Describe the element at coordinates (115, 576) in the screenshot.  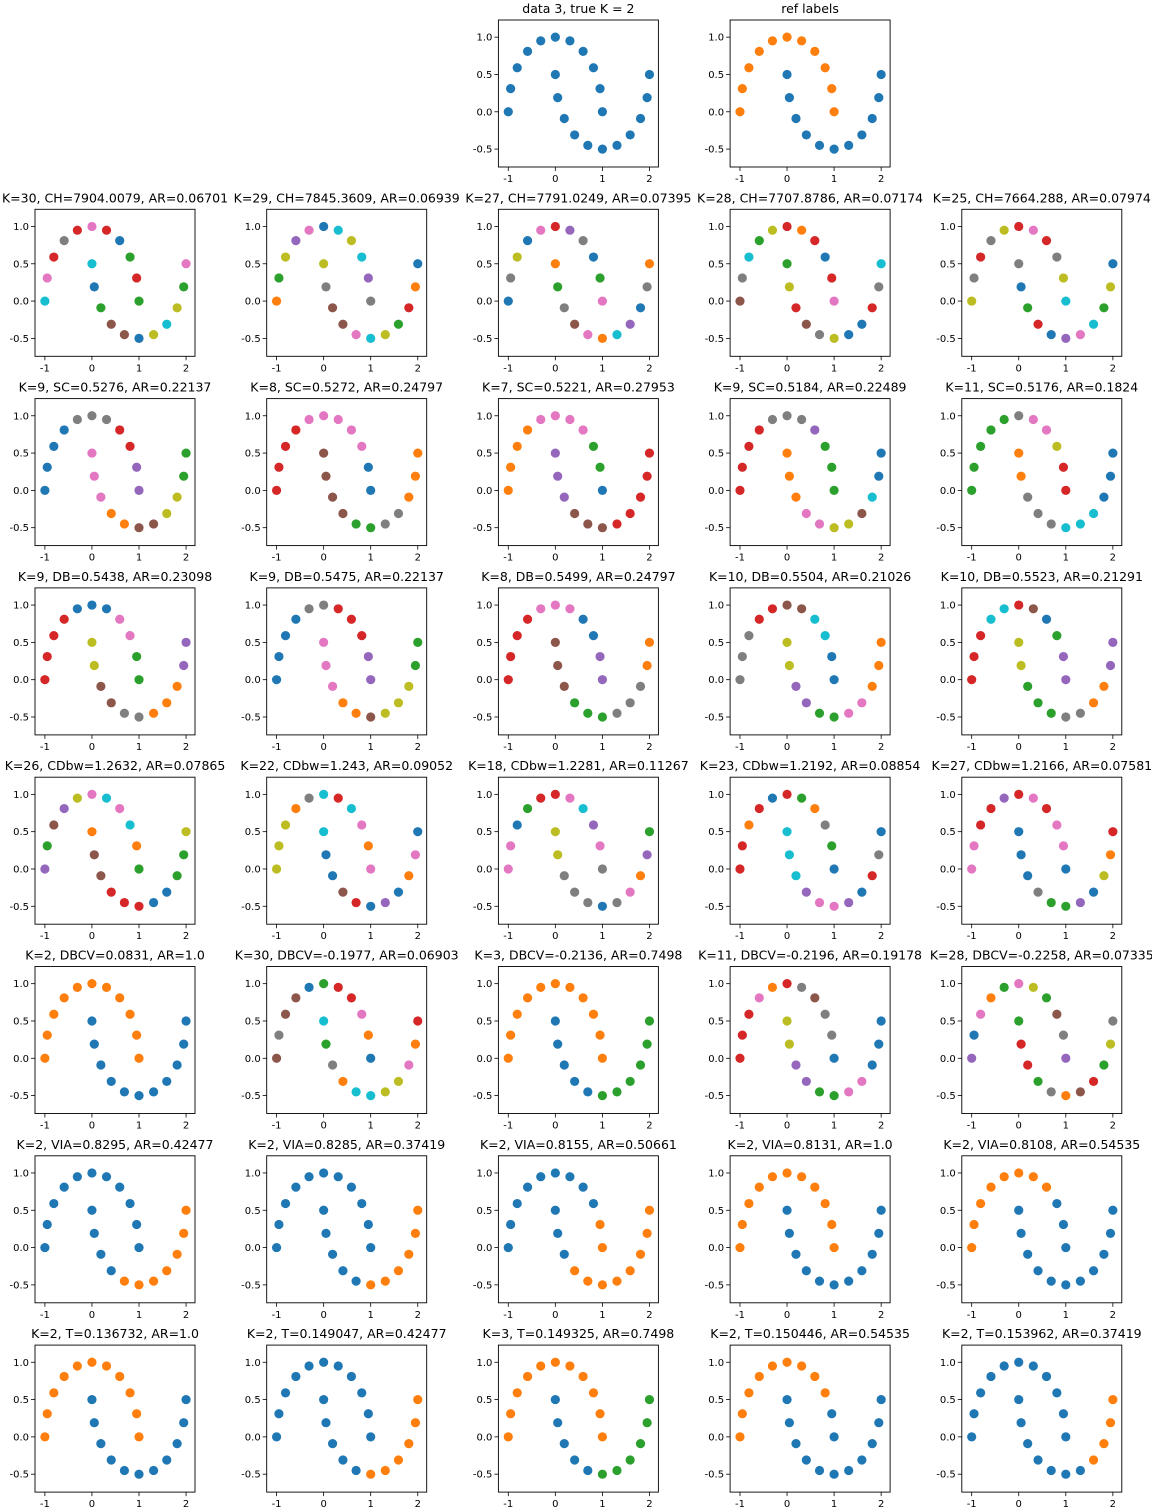
I see `subplot-title: K=9, DB=0.5438, AR=0.23098` at that location.